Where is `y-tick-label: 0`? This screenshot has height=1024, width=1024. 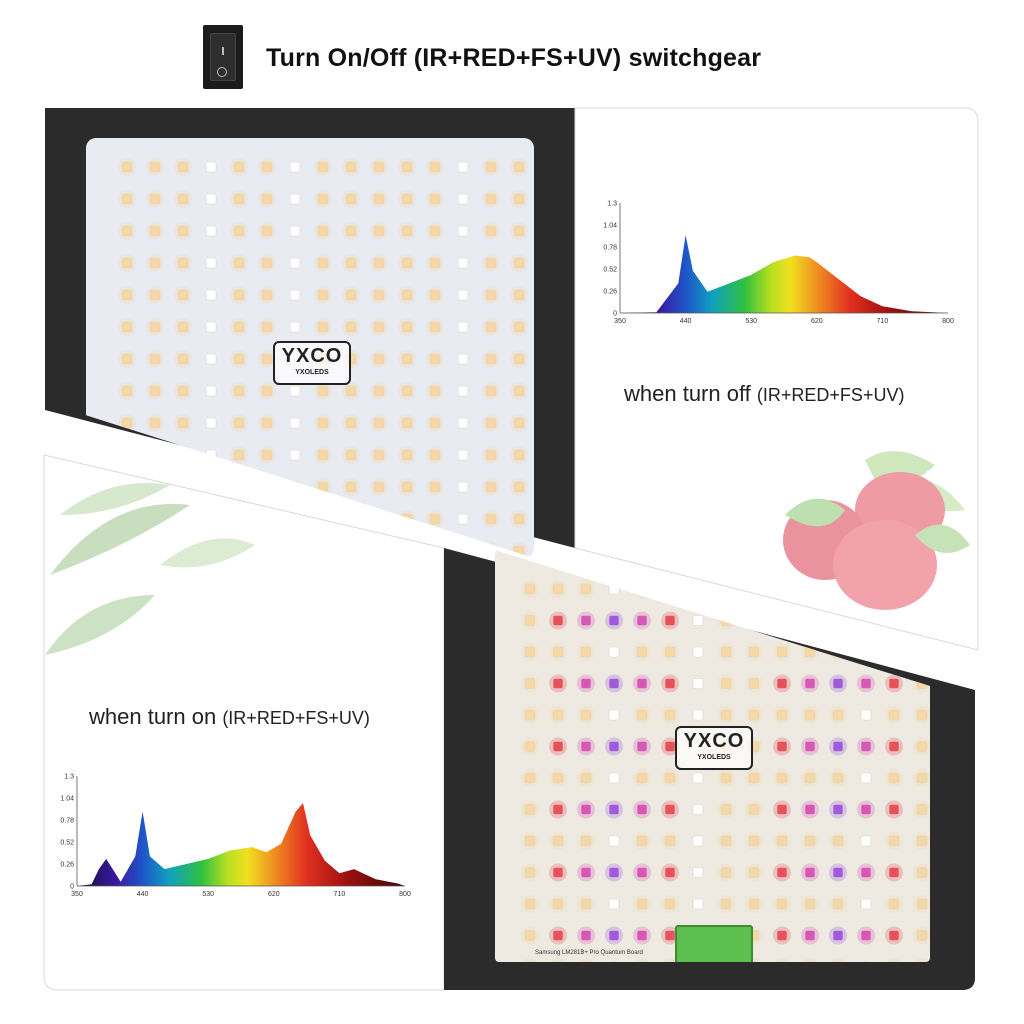
y-tick-label: 0 is located at coordinates (72, 887).